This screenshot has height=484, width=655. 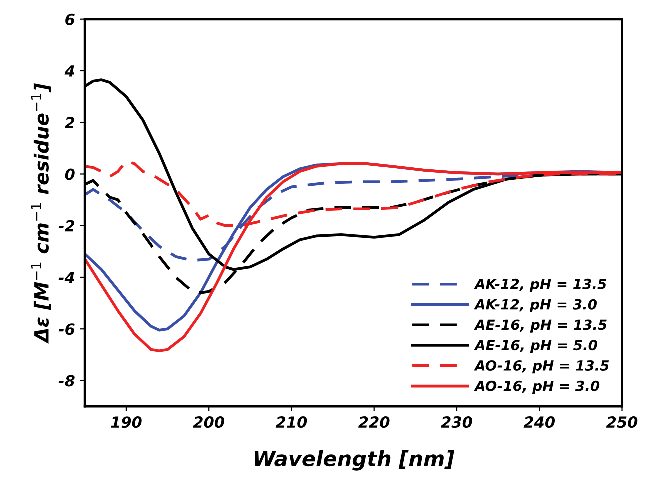 I want to click on y-tick-label: -4, so click(x=66, y=278).